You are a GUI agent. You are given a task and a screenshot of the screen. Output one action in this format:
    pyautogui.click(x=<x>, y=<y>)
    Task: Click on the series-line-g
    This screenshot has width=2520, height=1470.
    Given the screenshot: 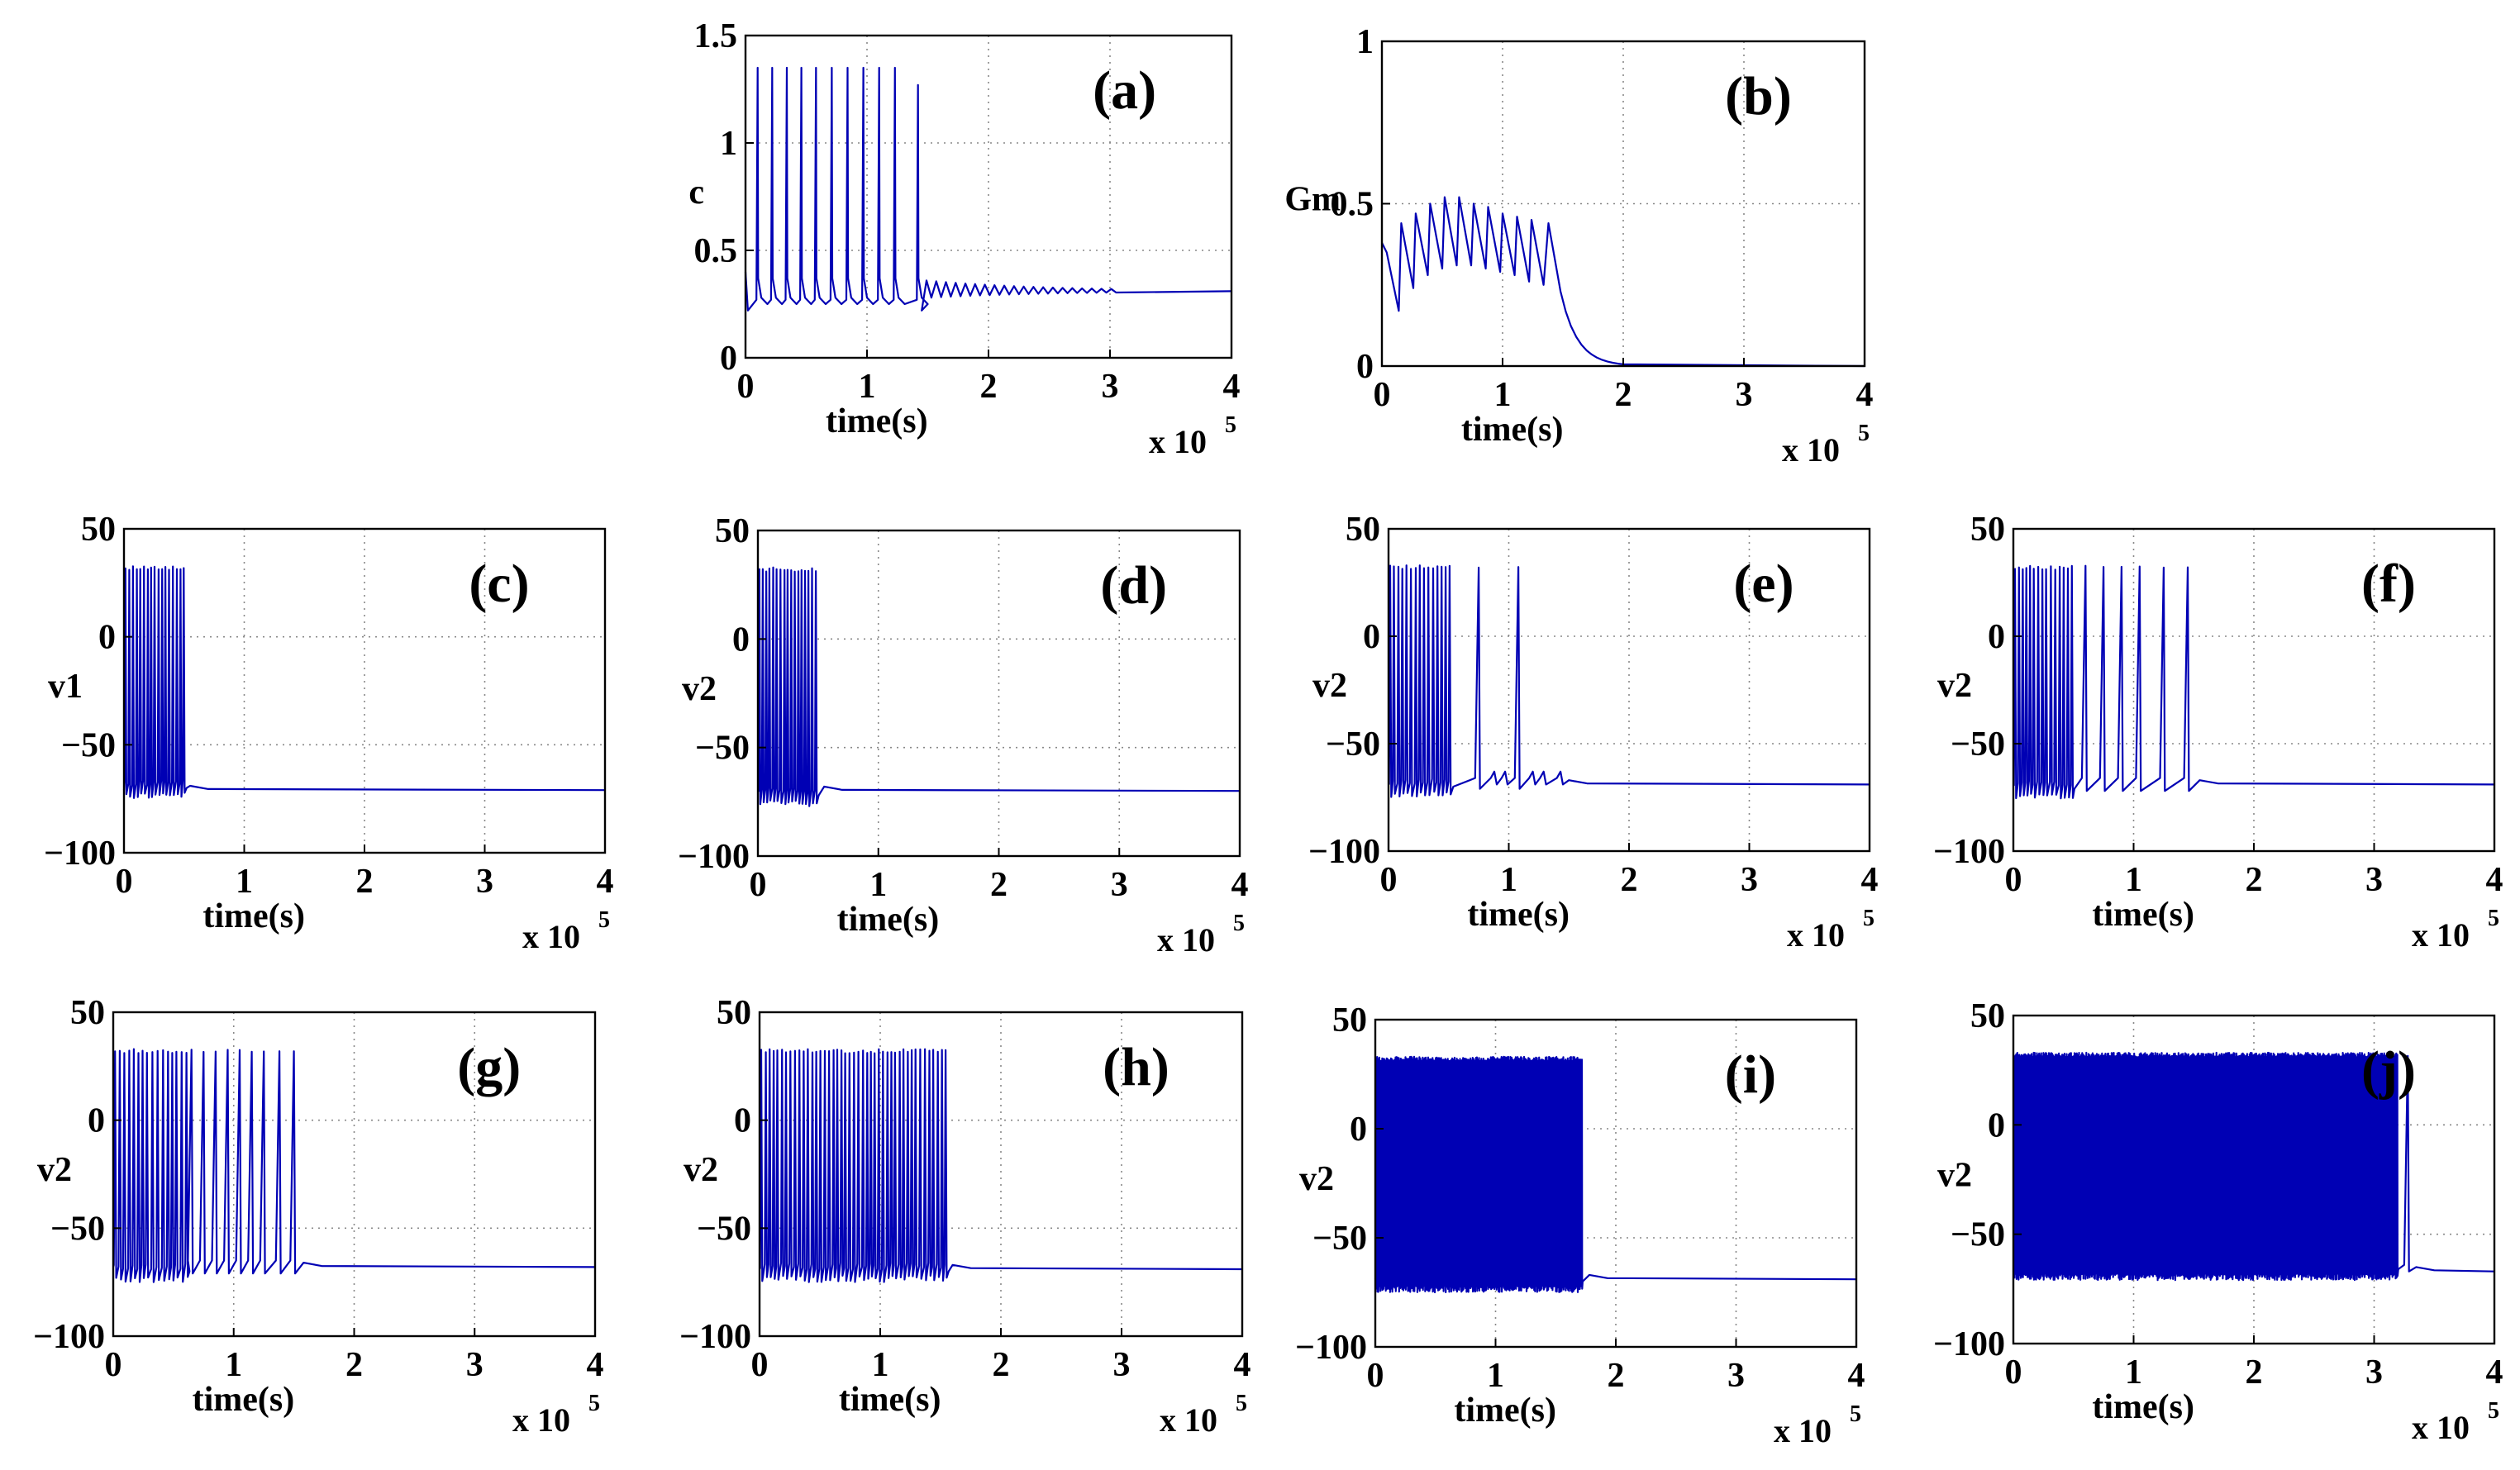 What is the action you would take?
    pyautogui.click(x=354, y=1166)
    